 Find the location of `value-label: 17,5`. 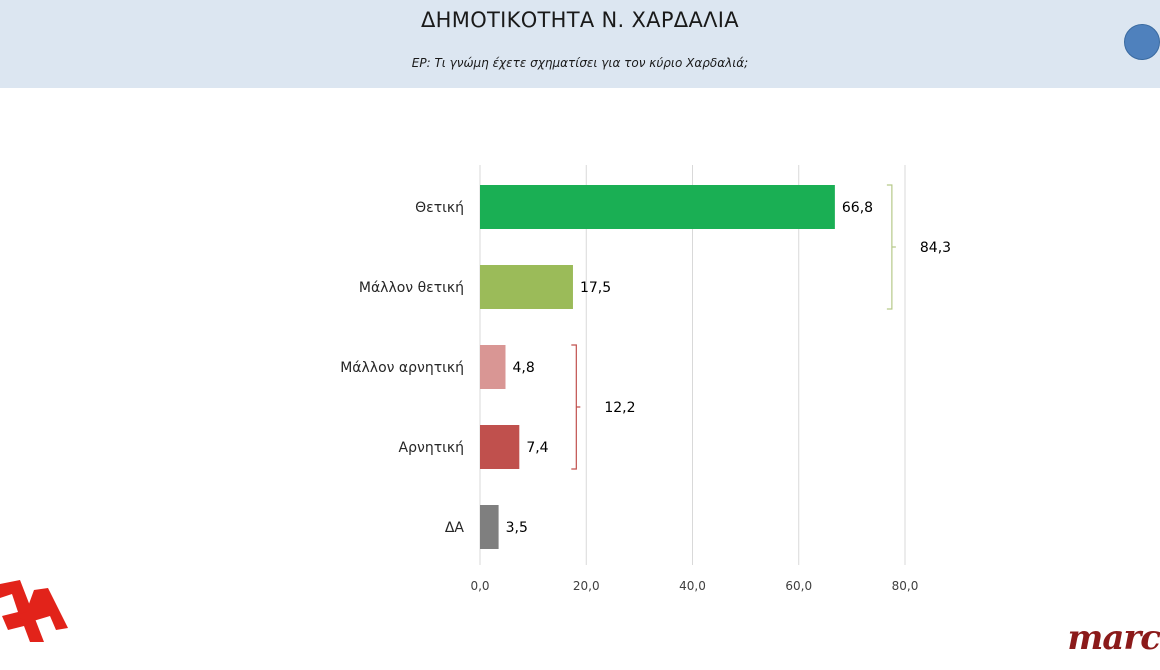

value-label: 17,5 is located at coordinates (595, 288).